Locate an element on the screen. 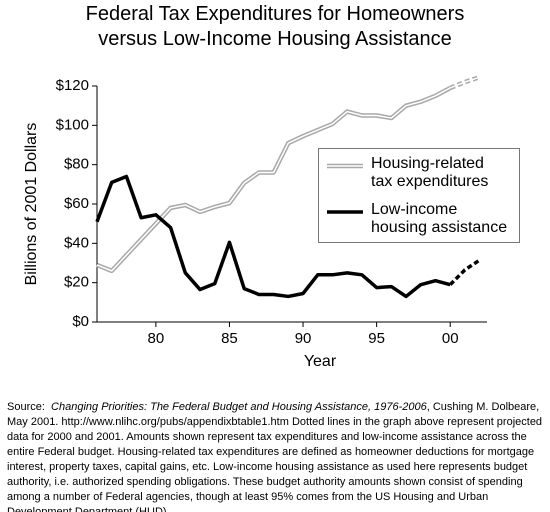  source-label: Source: is located at coordinates (26, 407).